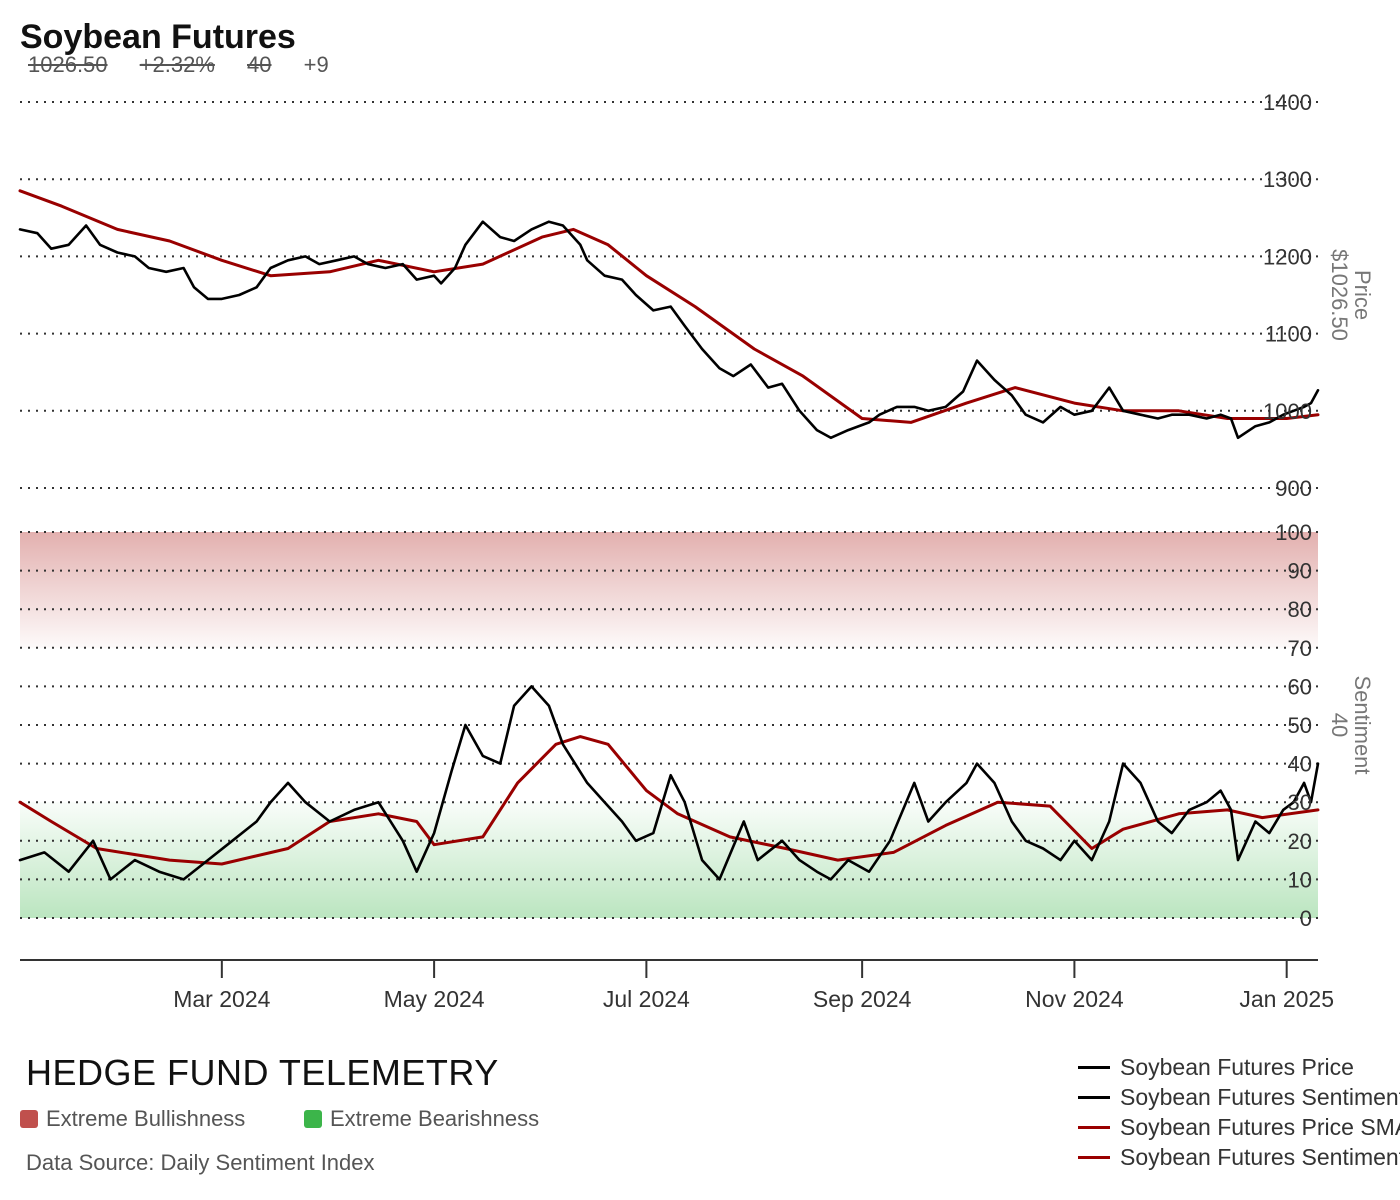 Image resolution: width=1400 pixels, height=1200 pixels. I want to click on bull-zone-legend: Extreme Bullishness, so click(132, 1119).